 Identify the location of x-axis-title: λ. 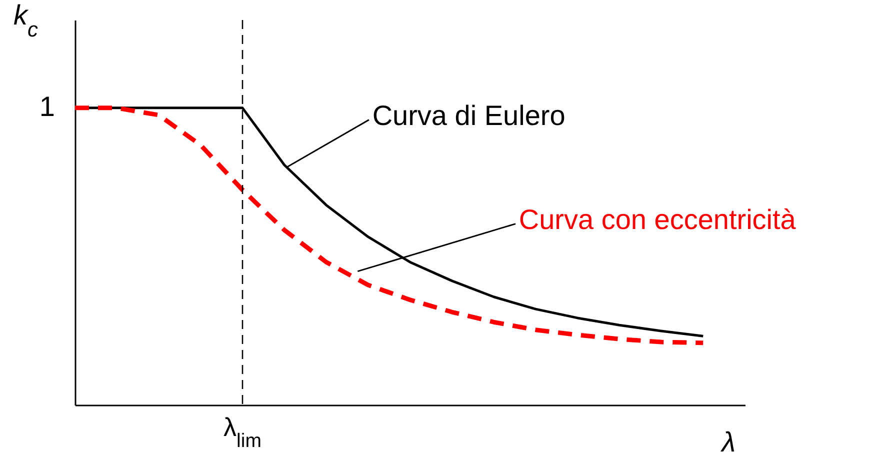
(728, 440).